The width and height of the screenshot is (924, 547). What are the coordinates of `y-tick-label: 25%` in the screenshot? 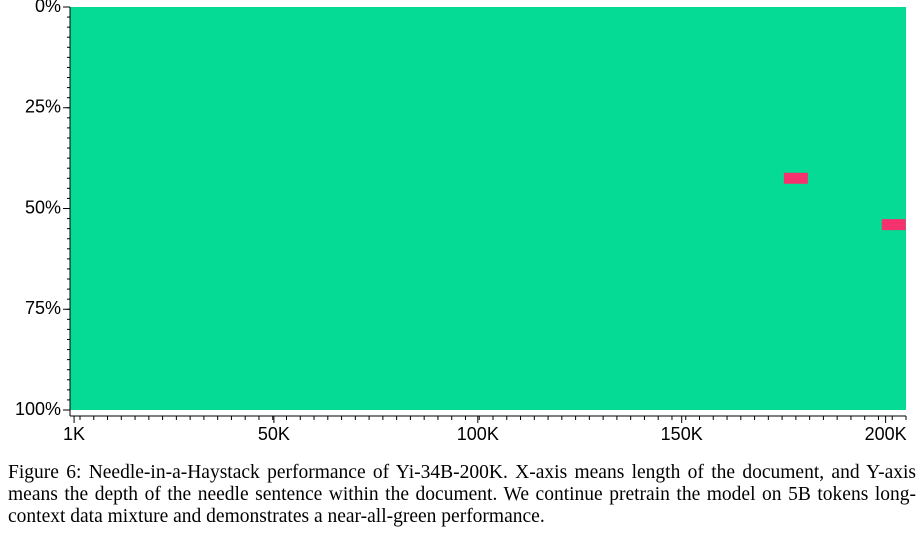 It's located at (43, 107).